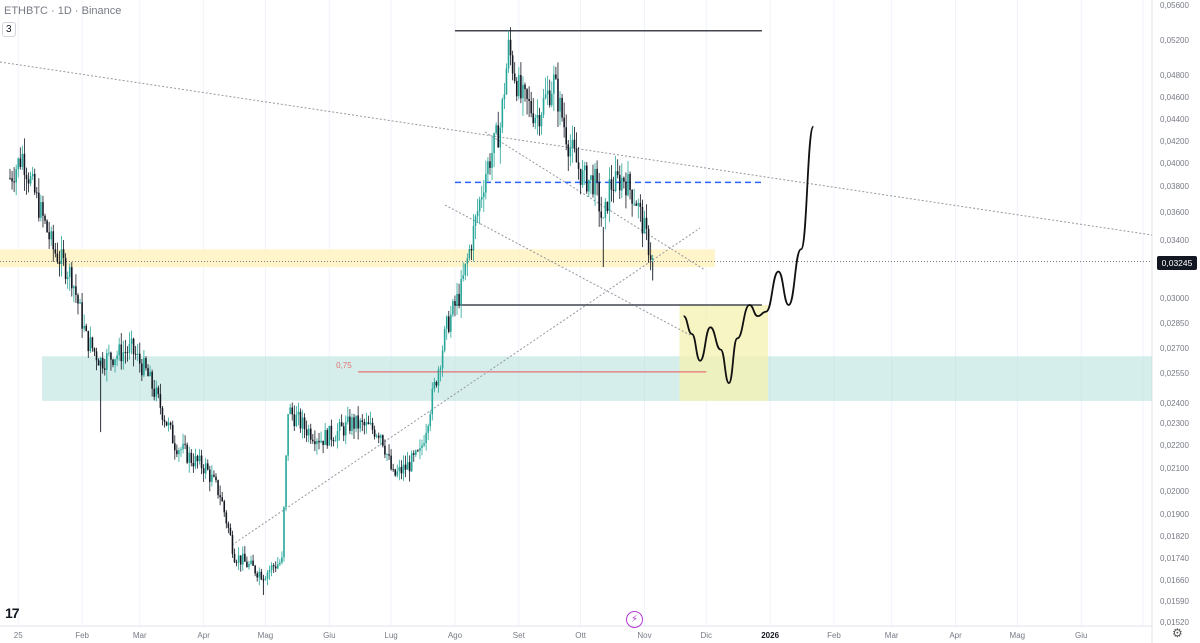 This screenshot has height=643, width=1200. Describe the element at coordinates (1174, 75) in the screenshot. I see `price-axis-label: 0,04800` at that location.